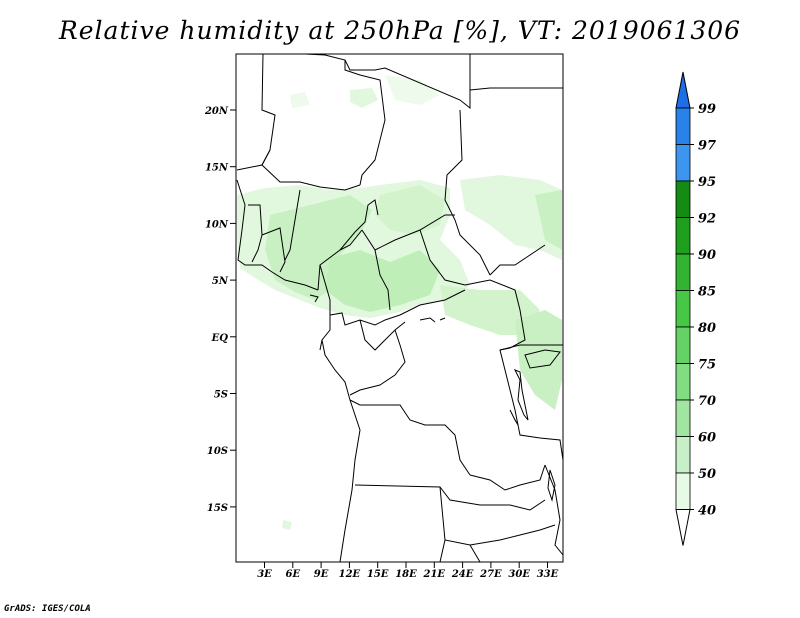  I want to click on longitude-axis: 3E 6E 9E 12E 15E 18E 21E 24E 27E 30E 33E, so click(408, 571).